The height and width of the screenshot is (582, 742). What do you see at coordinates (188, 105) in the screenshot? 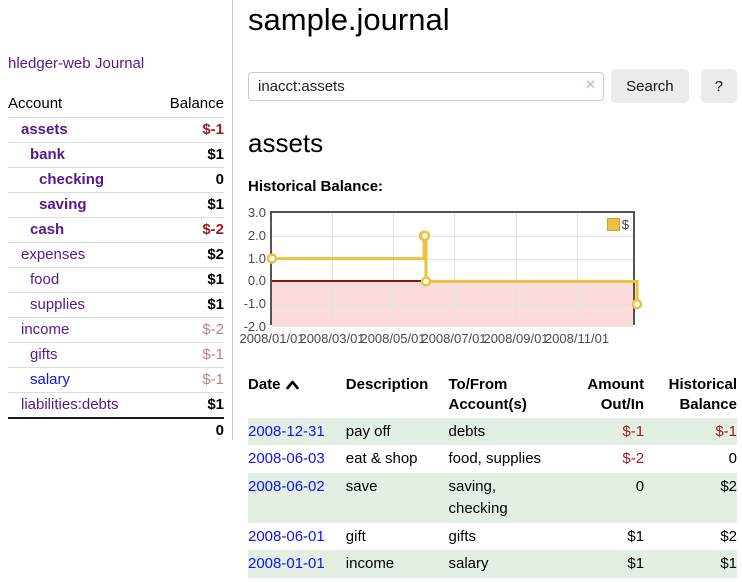
I see `accounts-header-balance: Balance` at bounding box center [188, 105].